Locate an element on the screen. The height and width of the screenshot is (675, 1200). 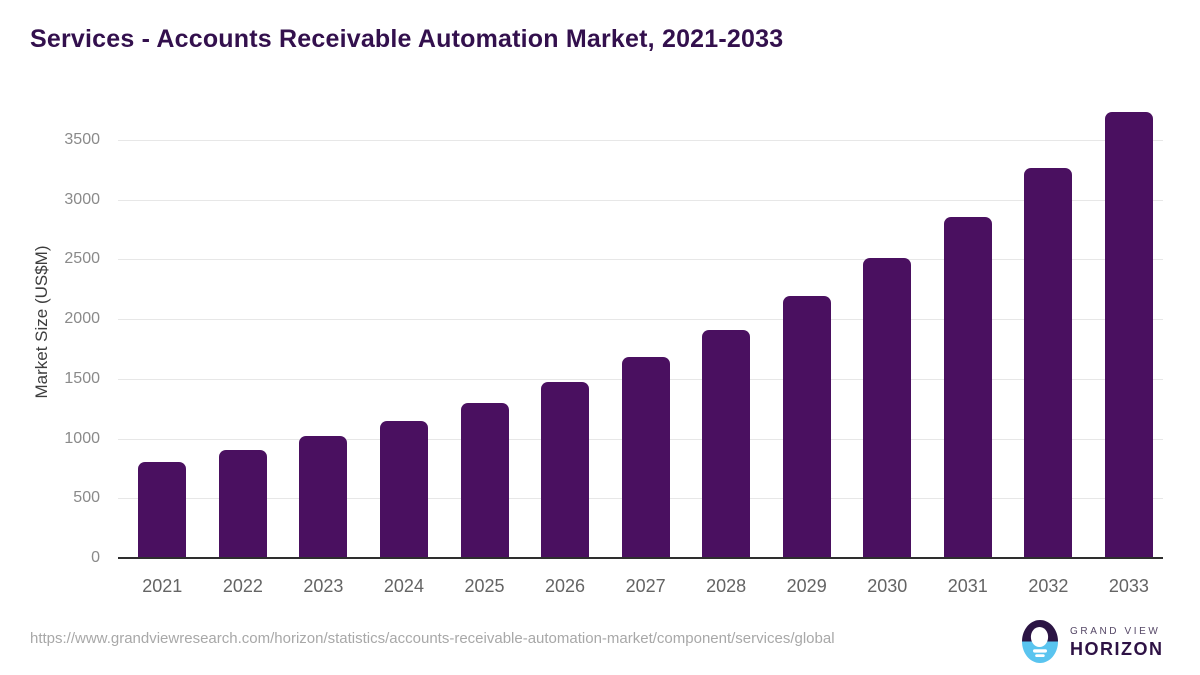
y-tick-label-3500: 3500 is located at coordinates (82, 139).